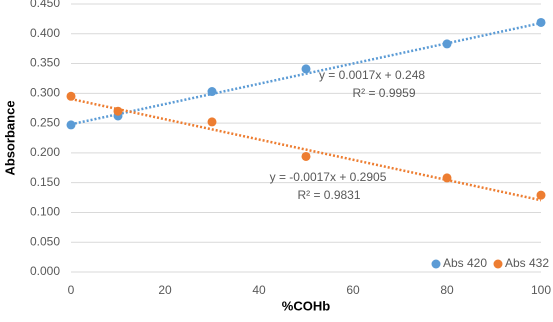 This screenshot has width=553, height=322. I want to click on x-tick-label: 60, so click(353, 290).